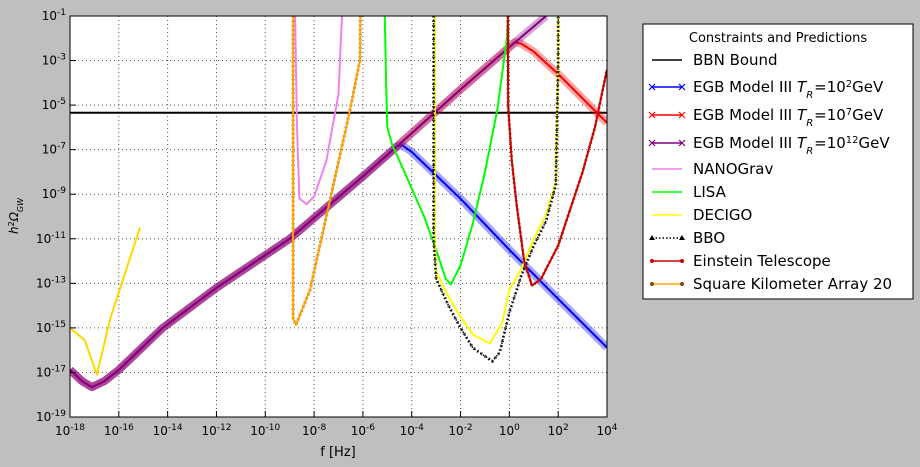  Describe the element at coordinates (558, 430) in the screenshot. I see `x-tick-label: 102` at that location.